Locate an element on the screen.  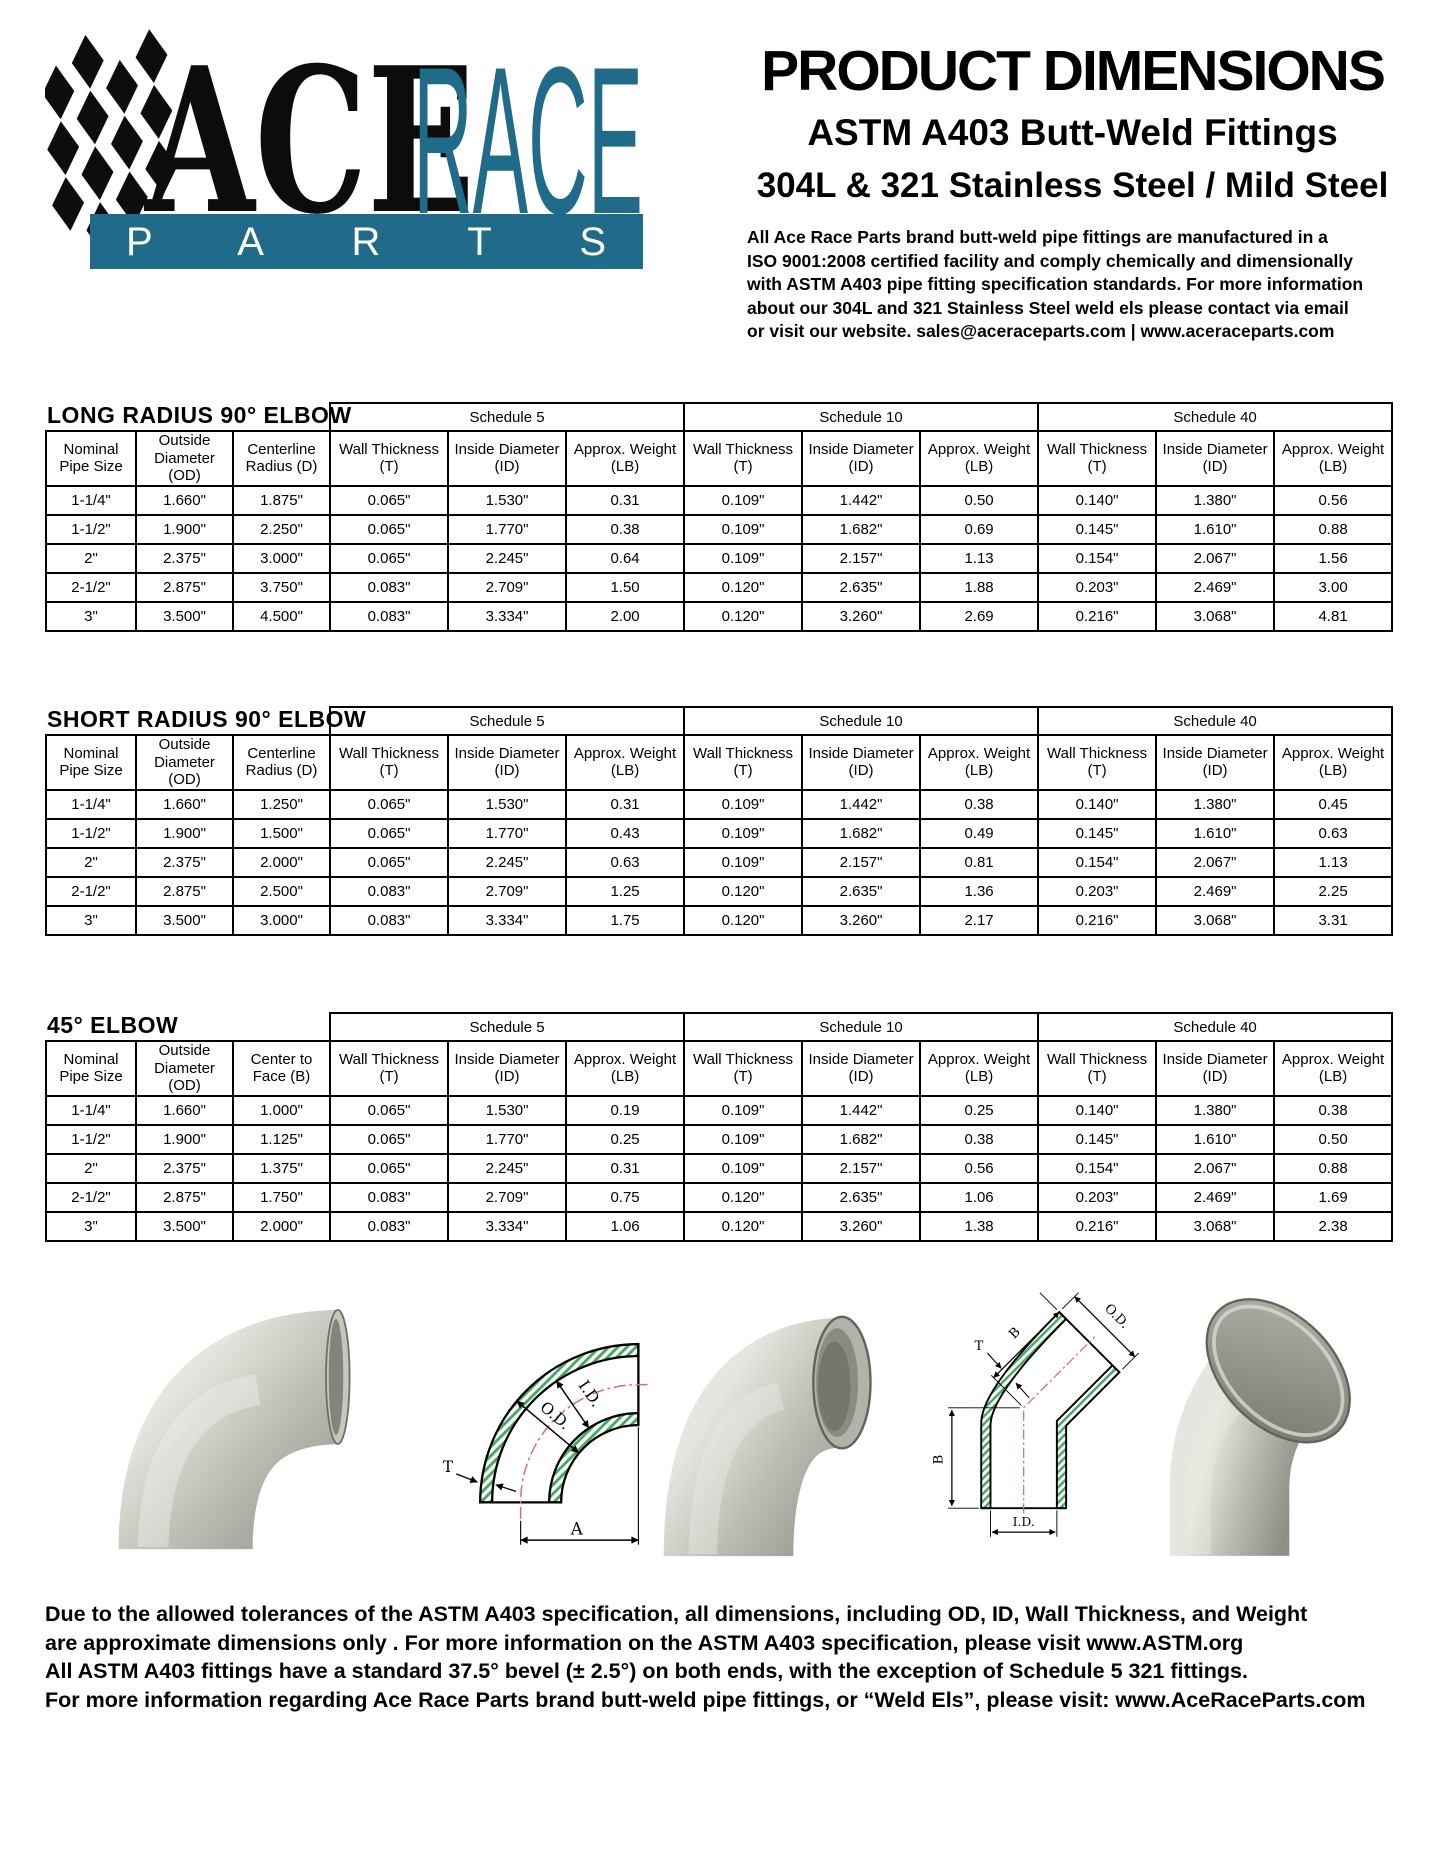
elbow-45-photo is located at coordinates (1260, 1427).